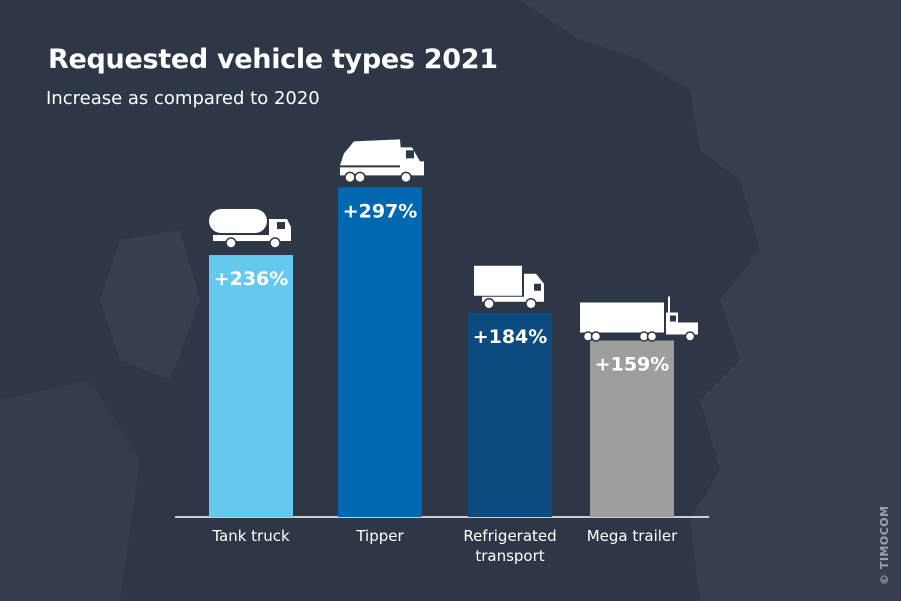 This screenshot has width=901, height=601. What do you see at coordinates (509, 556) in the screenshot?
I see `category-label: transport` at bounding box center [509, 556].